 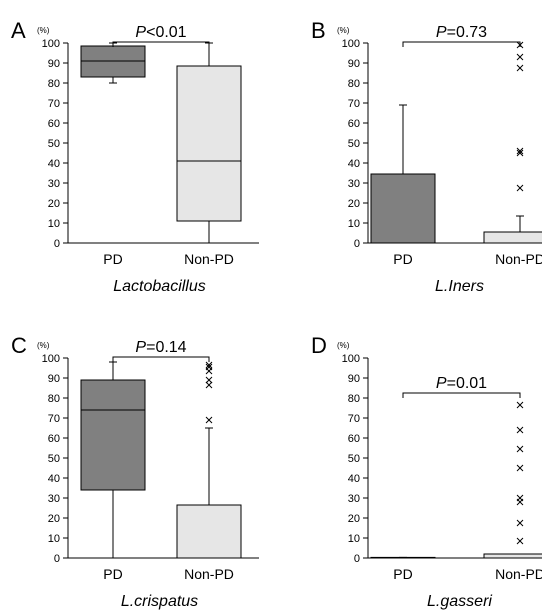 I want to click on panel-letter: A, so click(x=18, y=30).